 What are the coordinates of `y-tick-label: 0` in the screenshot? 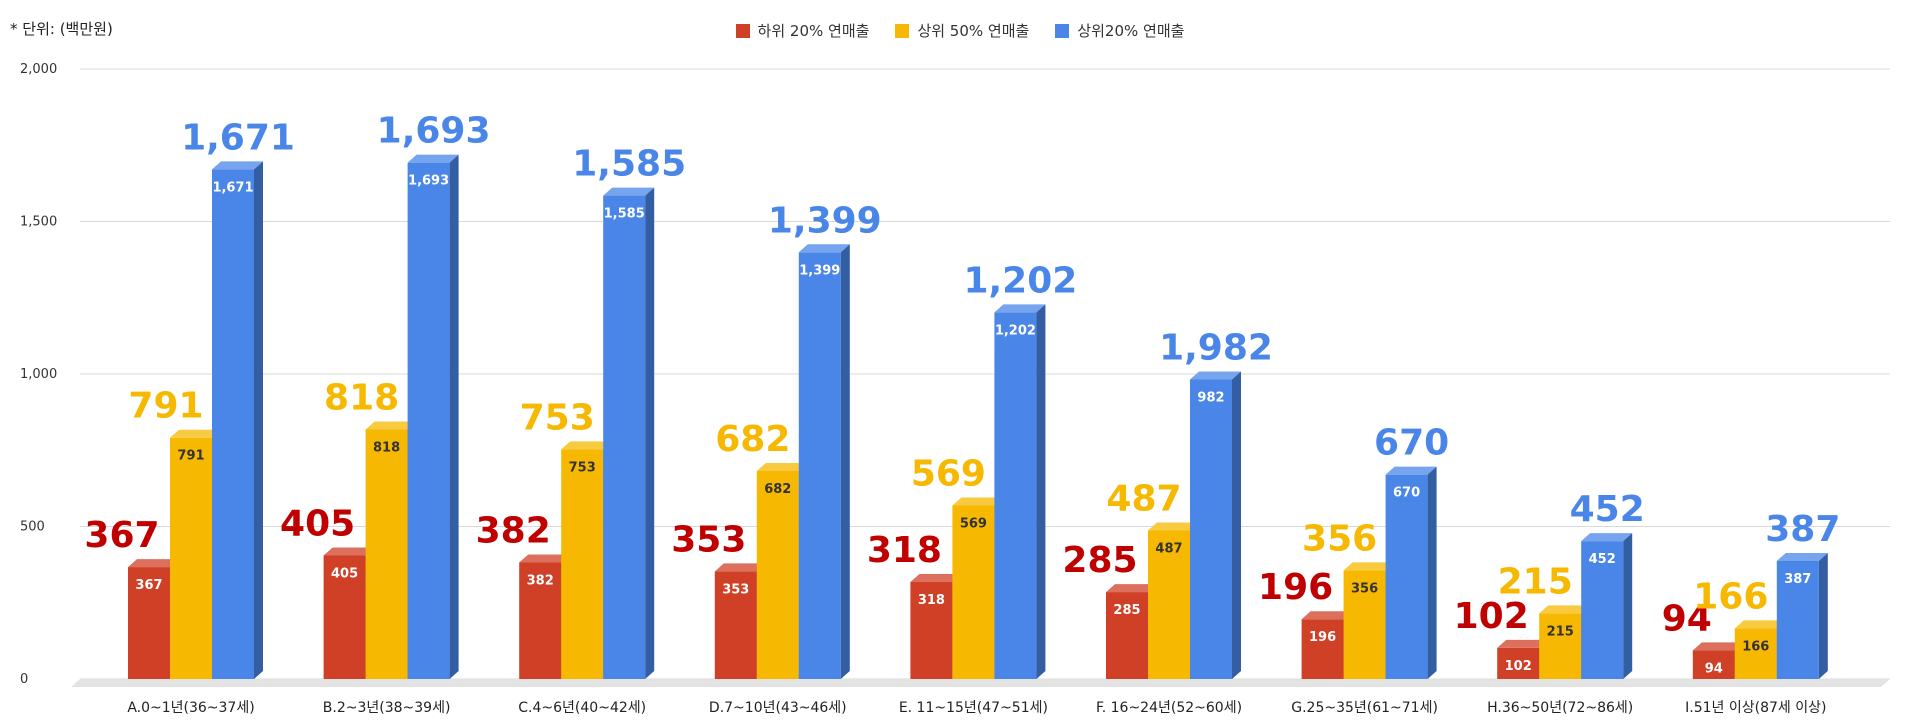 It's located at (24, 679).